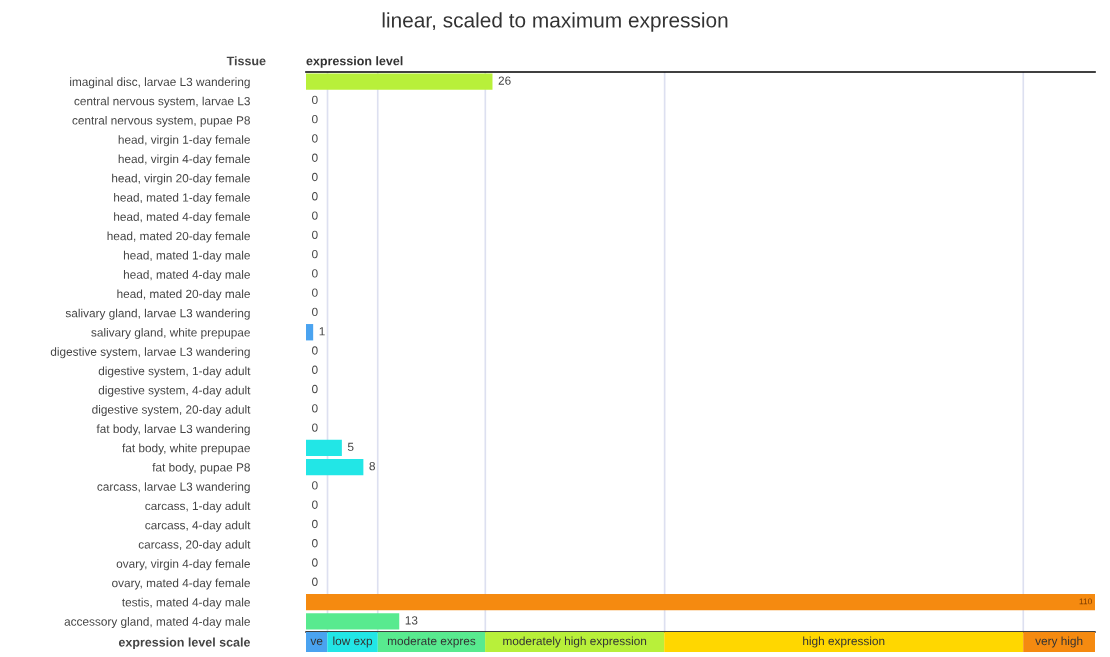 This screenshot has height=657, width=1110. Describe the element at coordinates (157, 623) in the screenshot. I see `y-tick-label: accessory gland, mated 4-day male` at that location.